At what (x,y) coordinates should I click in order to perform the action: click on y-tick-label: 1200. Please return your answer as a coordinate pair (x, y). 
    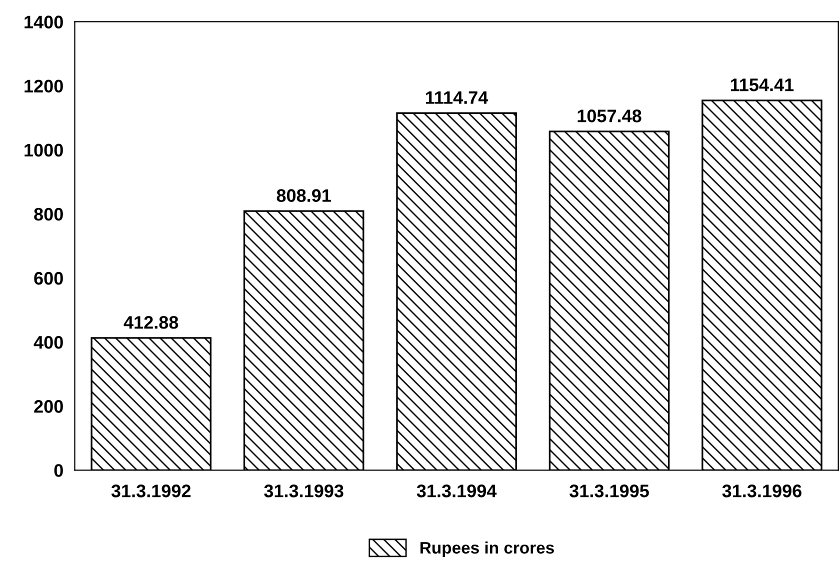
    Looking at the image, I should click on (43, 86).